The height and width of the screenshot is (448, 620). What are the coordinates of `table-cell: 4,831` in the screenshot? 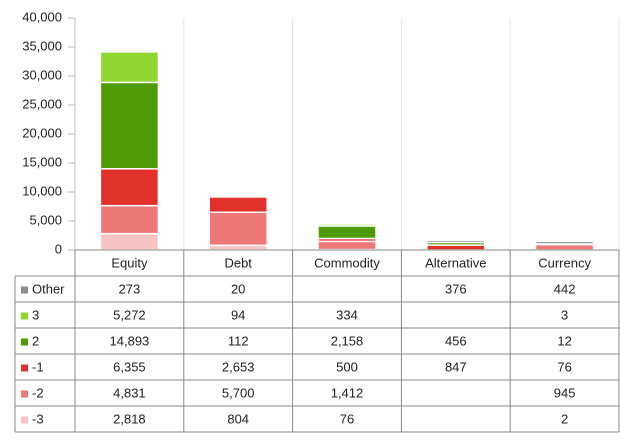 It's located at (129, 392).